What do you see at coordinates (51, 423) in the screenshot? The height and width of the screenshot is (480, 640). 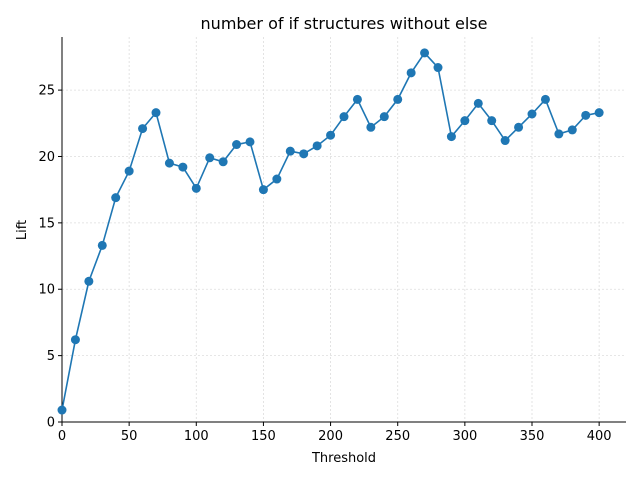 I see `y-tick-label: 0` at bounding box center [51, 423].